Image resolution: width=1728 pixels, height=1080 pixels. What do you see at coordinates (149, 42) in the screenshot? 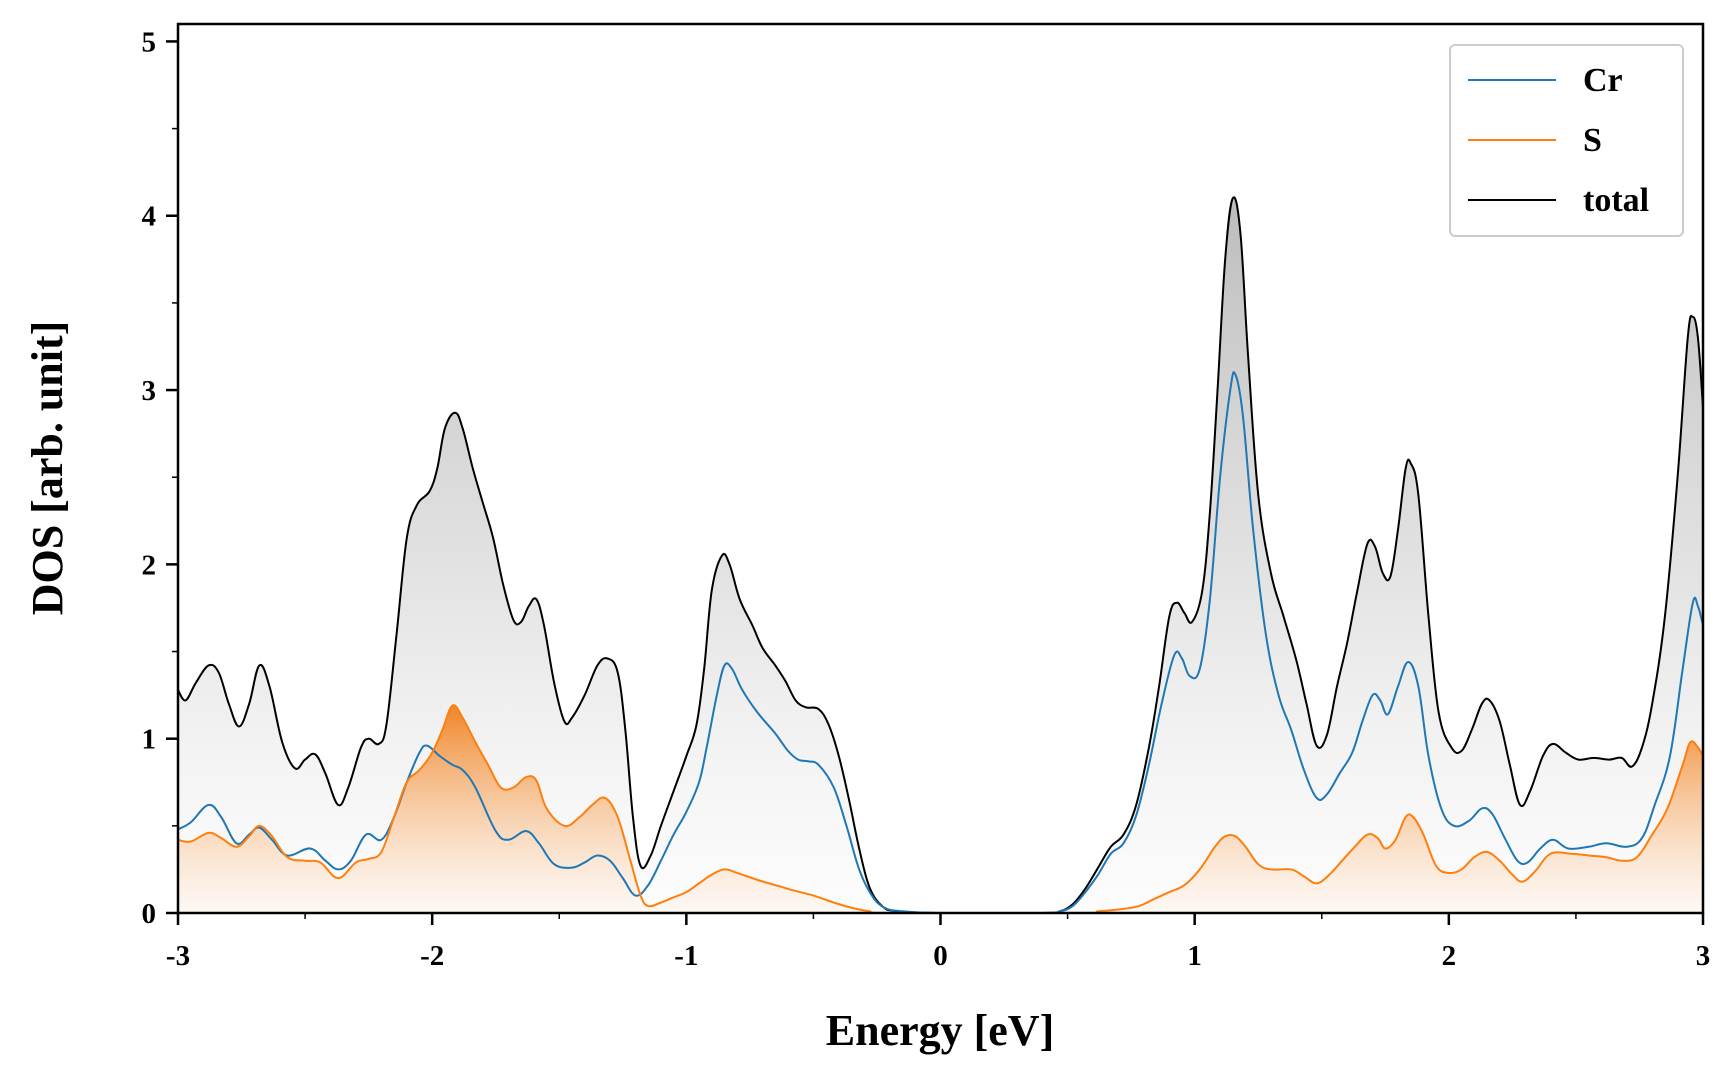
I see `y-tick-label: 5` at bounding box center [149, 42].